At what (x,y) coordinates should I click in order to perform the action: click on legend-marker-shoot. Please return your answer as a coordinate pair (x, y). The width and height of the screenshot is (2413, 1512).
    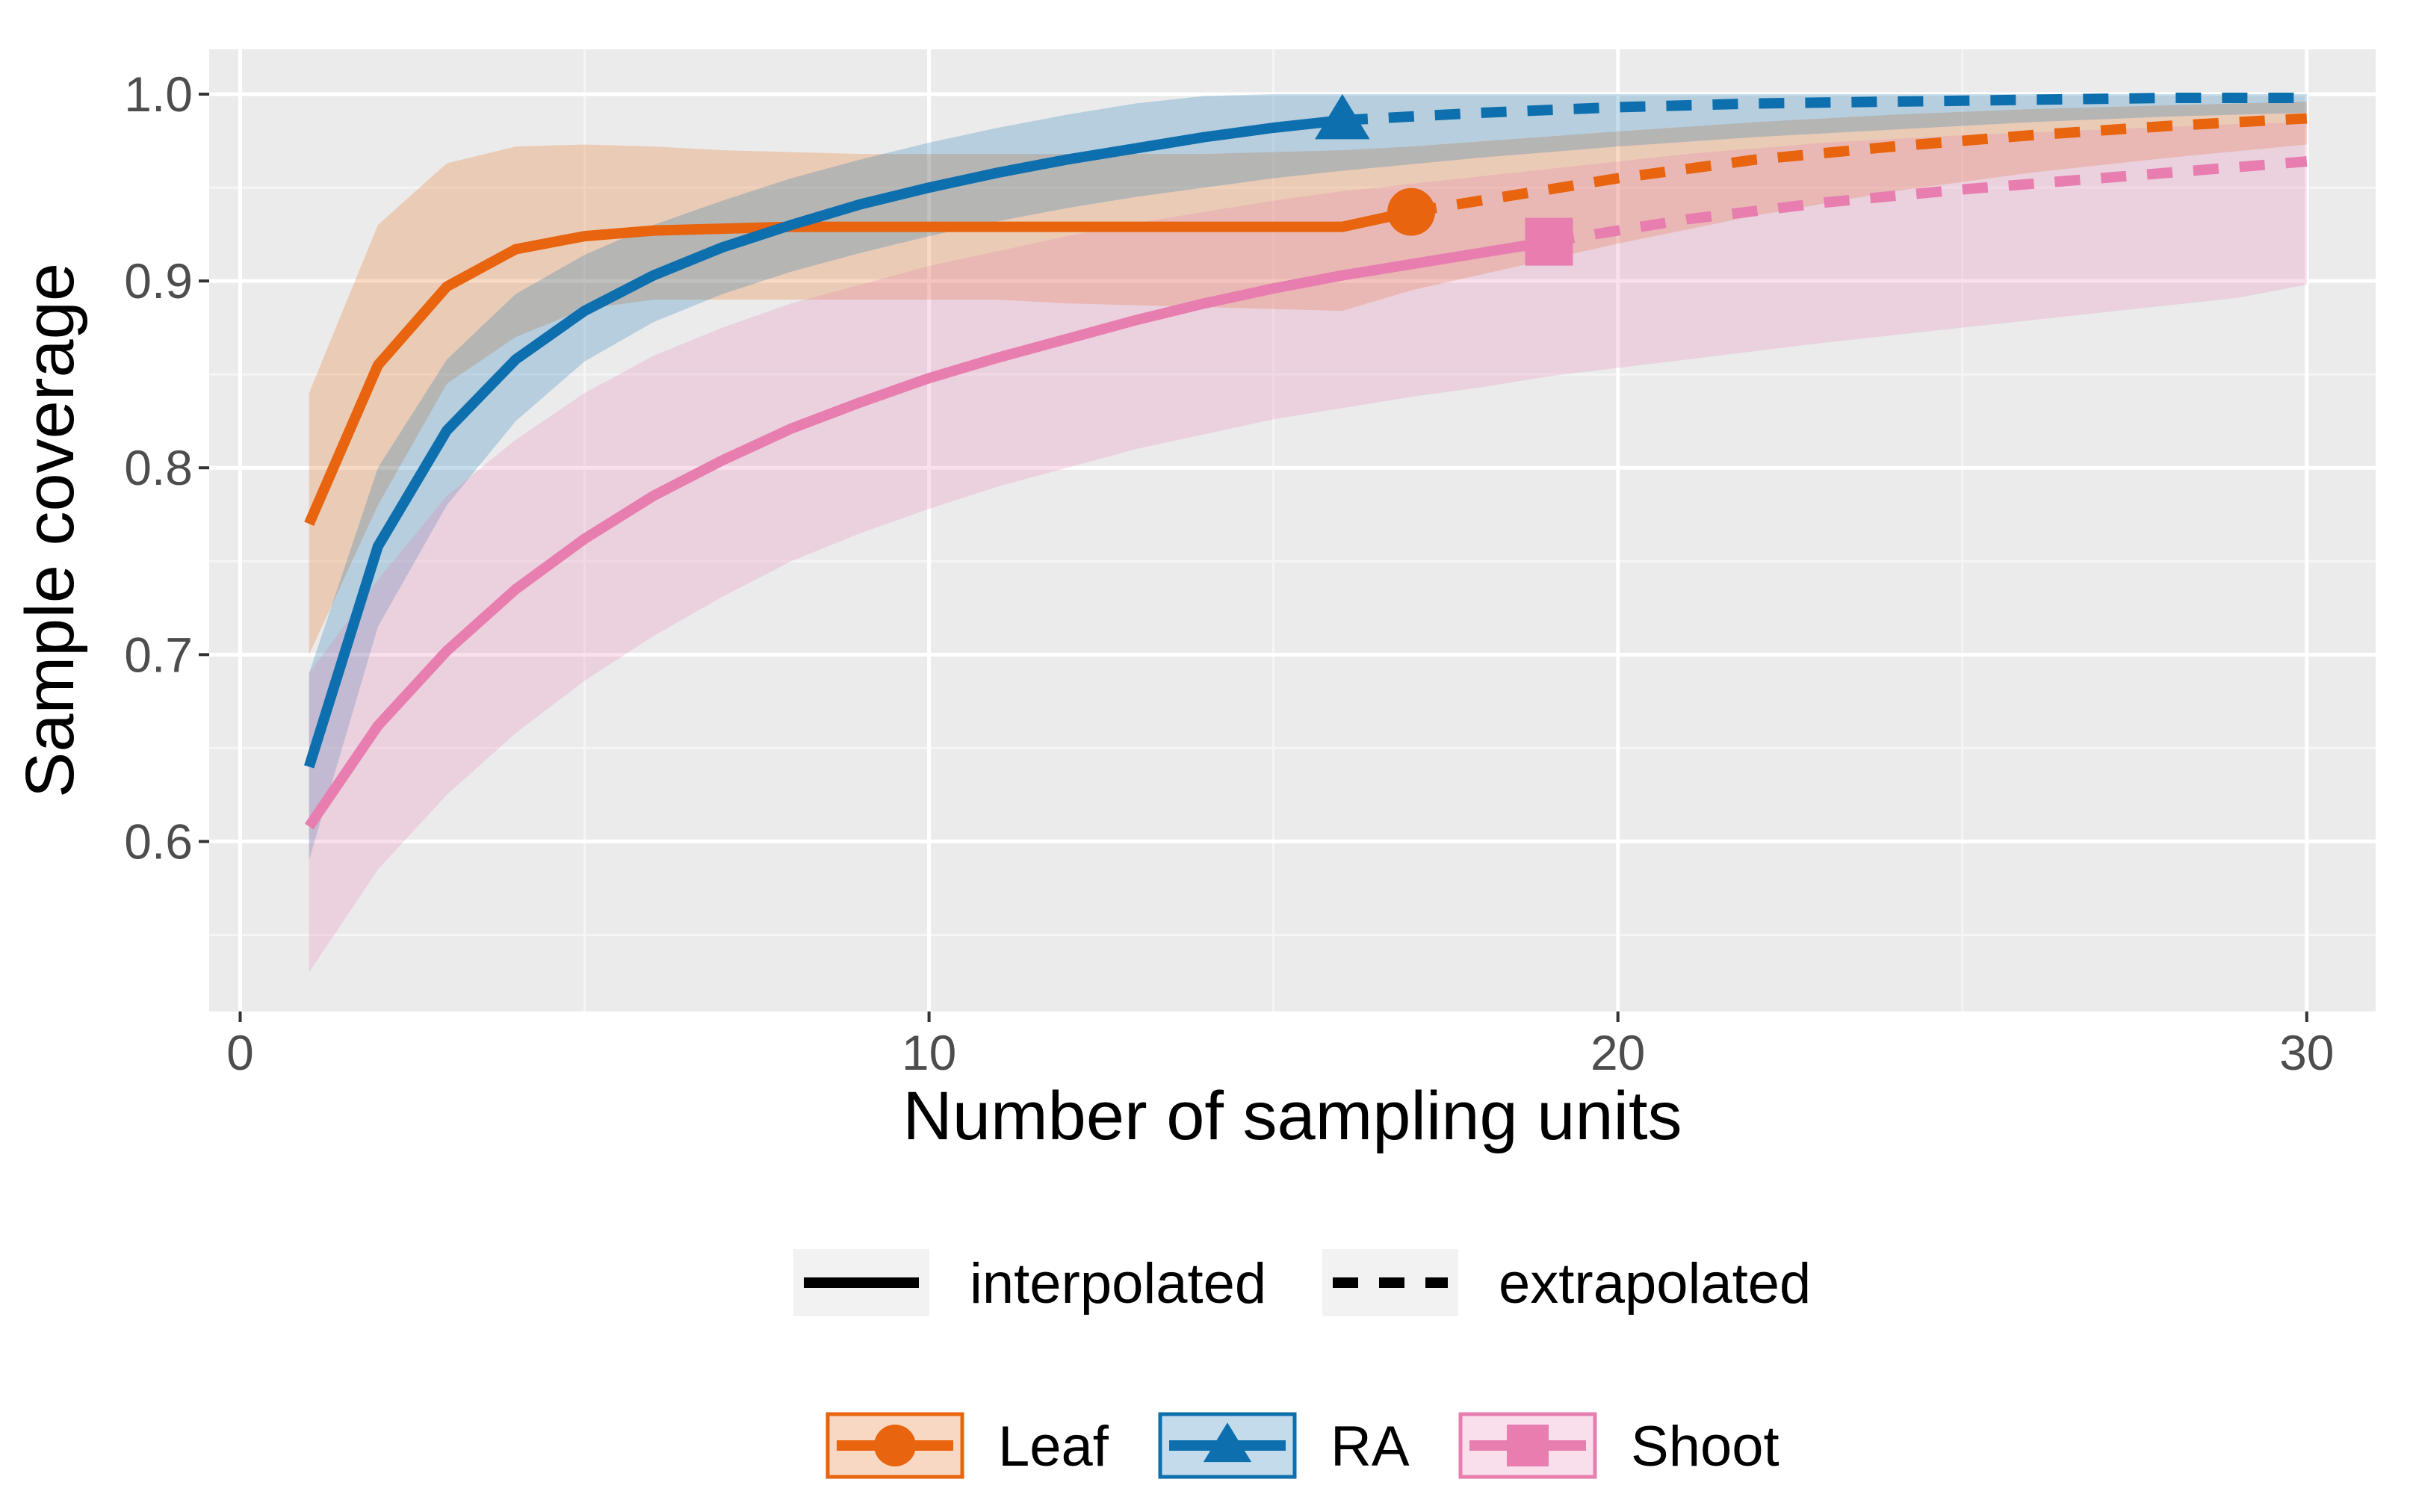
    Looking at the image, I should click on (1528, 1445).